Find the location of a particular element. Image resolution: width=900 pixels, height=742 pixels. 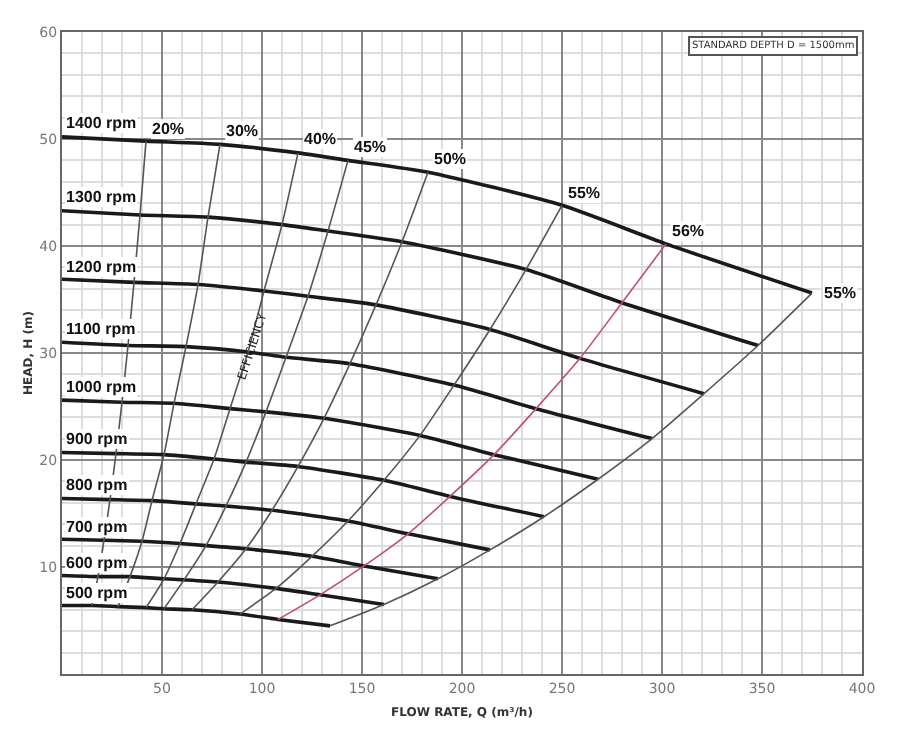

series-label: 500 rpm is located at coordinates (97, 593).